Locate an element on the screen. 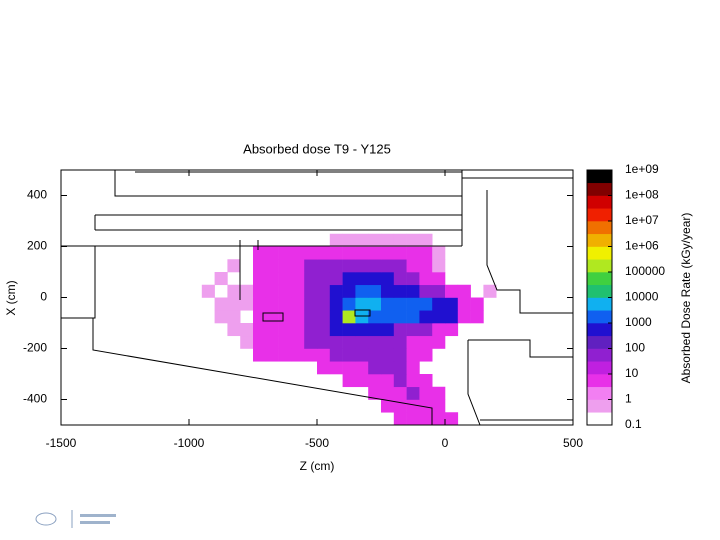 The height and width of the screenshot is (540, 720). colorbar-label: Absorbed Dose Rate (kGy/year) is located at coordinates (686, 298).